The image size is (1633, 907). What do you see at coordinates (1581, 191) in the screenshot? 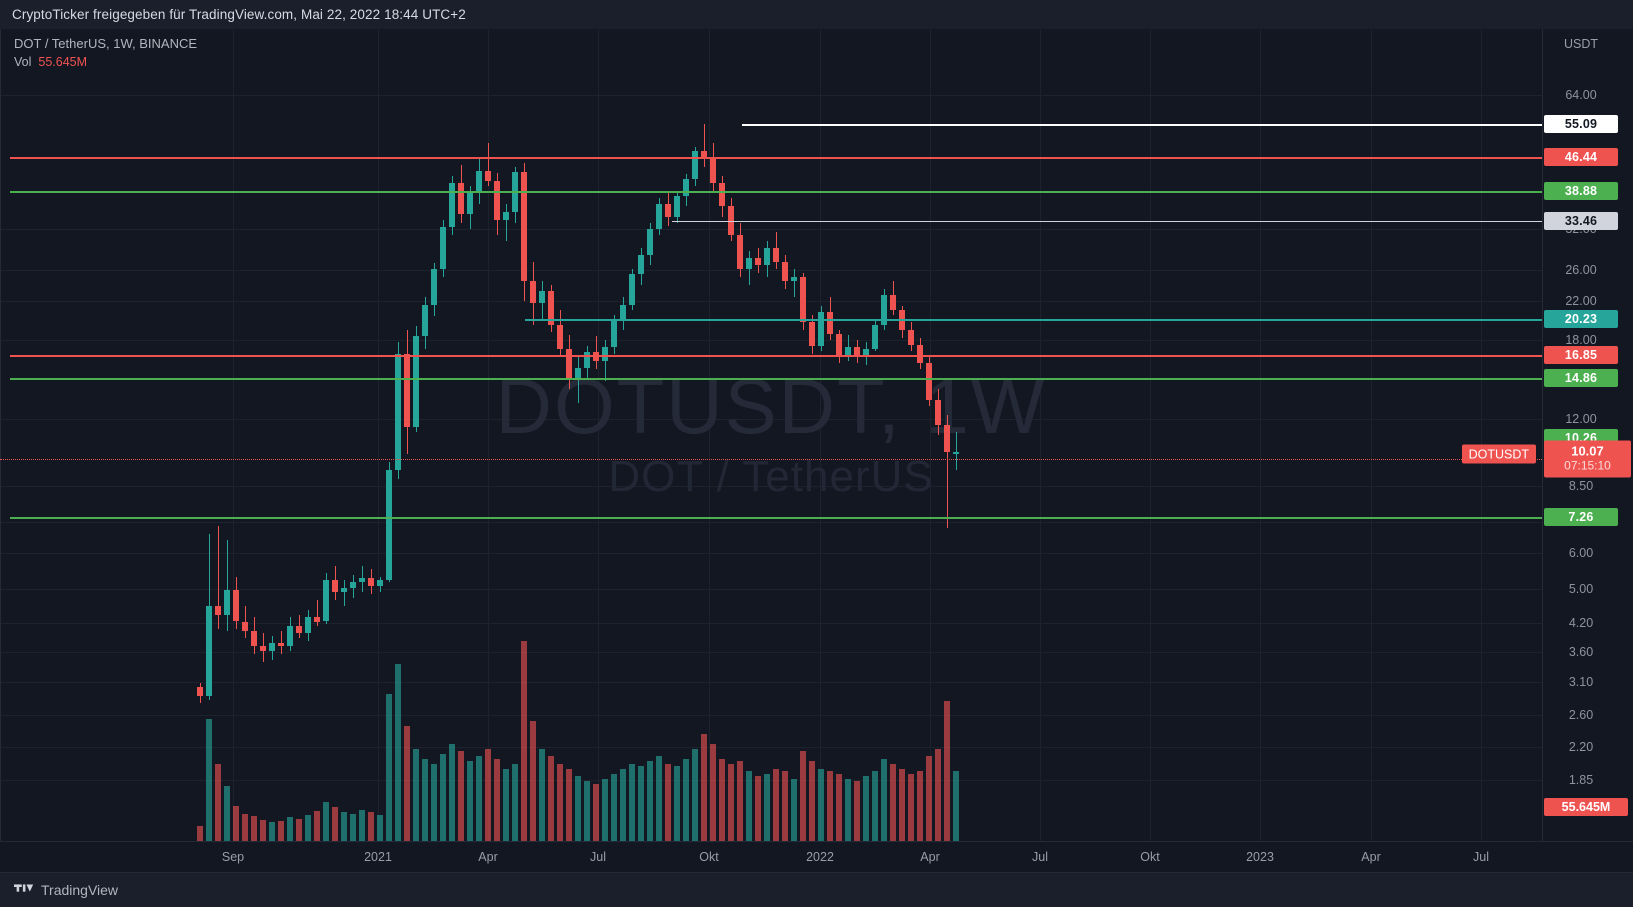
I see `level-price-badge: 38.88` at bounding box center [1581, 191].